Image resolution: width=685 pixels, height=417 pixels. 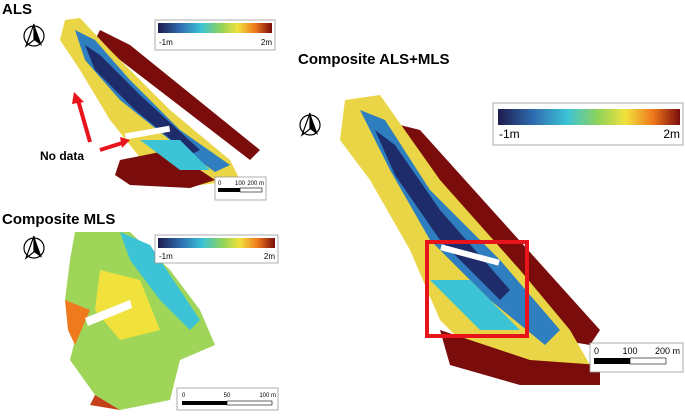 What do you see at coordinates (85, 127) in the screenshot?
I see `no-data-annotation: No data` at bounding box center [85, 127].